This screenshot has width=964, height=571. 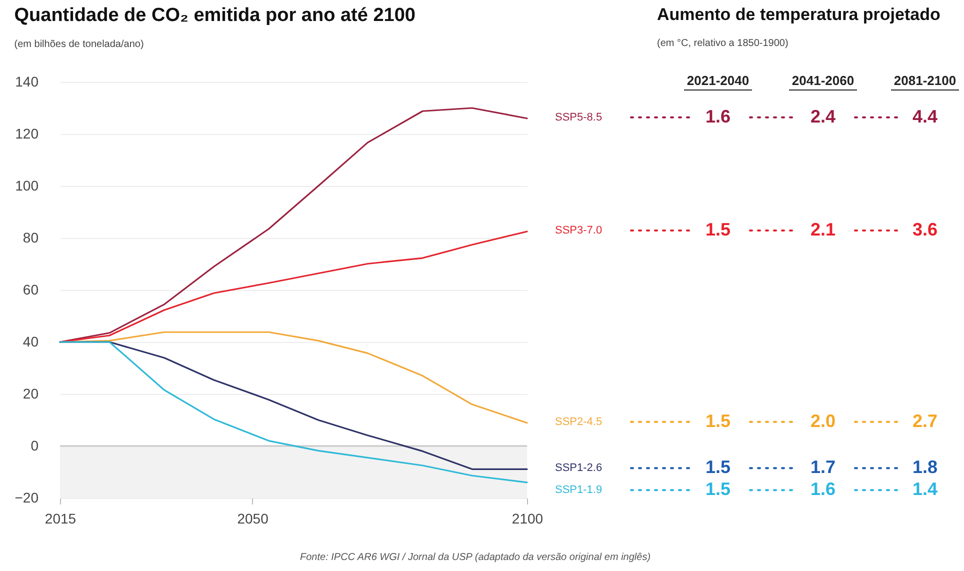 What do you see at coordinates (34, 446) in the screenshot?
I see `y-tick-label: 0` at bounding box center [34, 446].